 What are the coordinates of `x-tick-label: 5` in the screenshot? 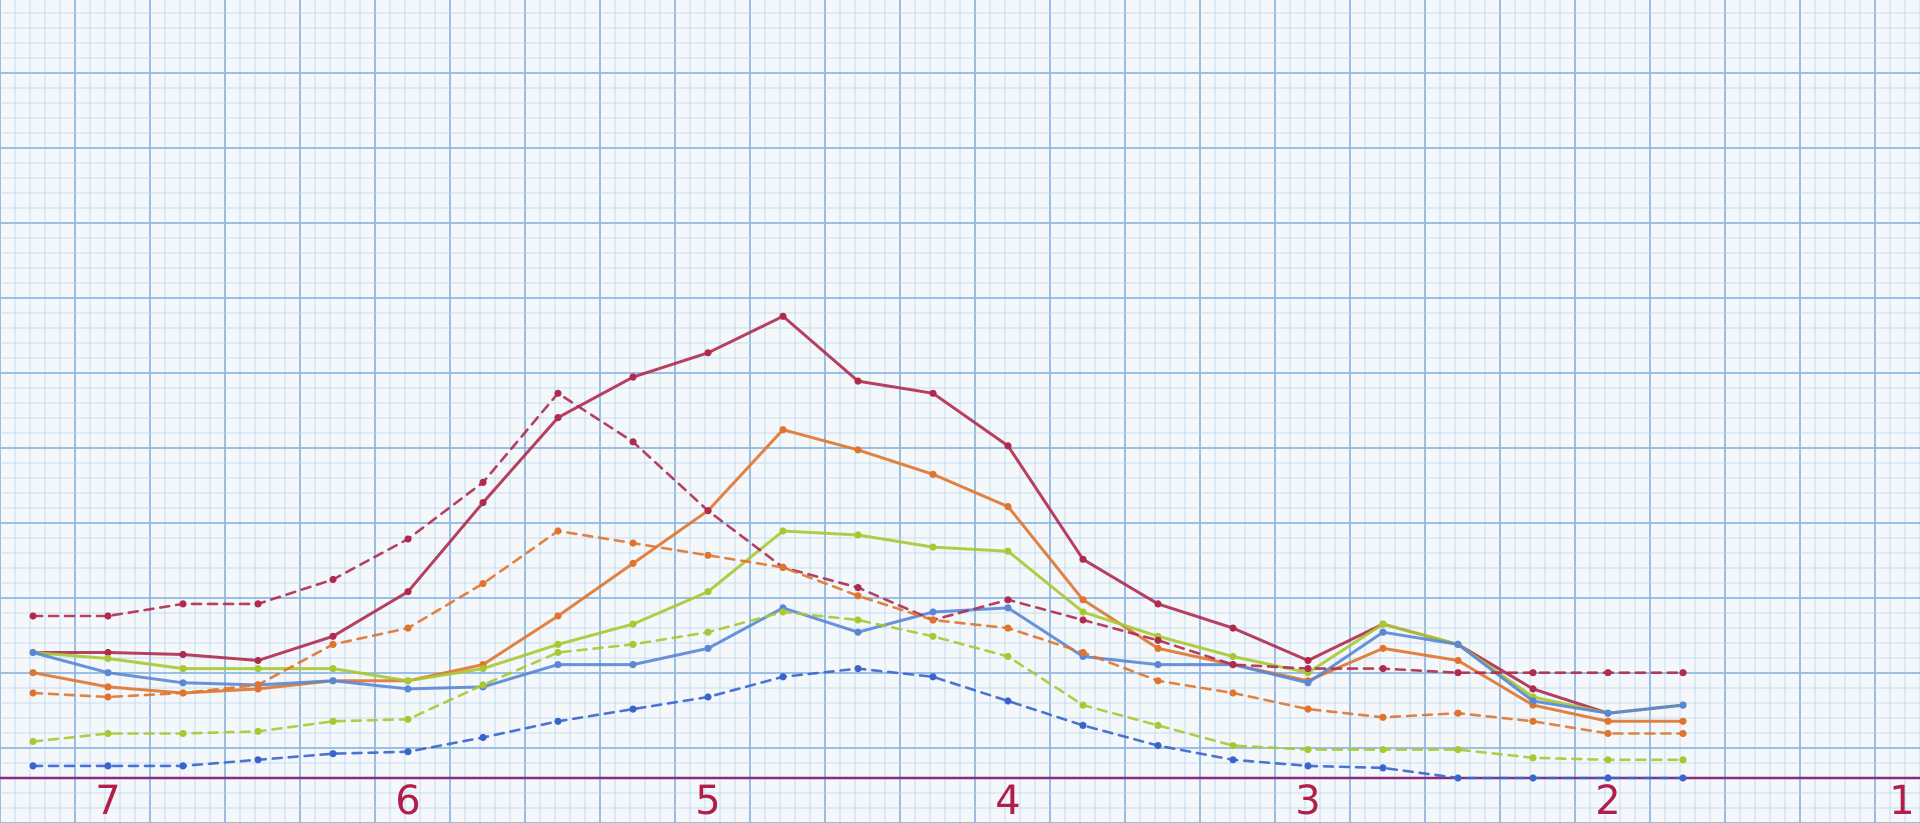 It's located at (707, 800).